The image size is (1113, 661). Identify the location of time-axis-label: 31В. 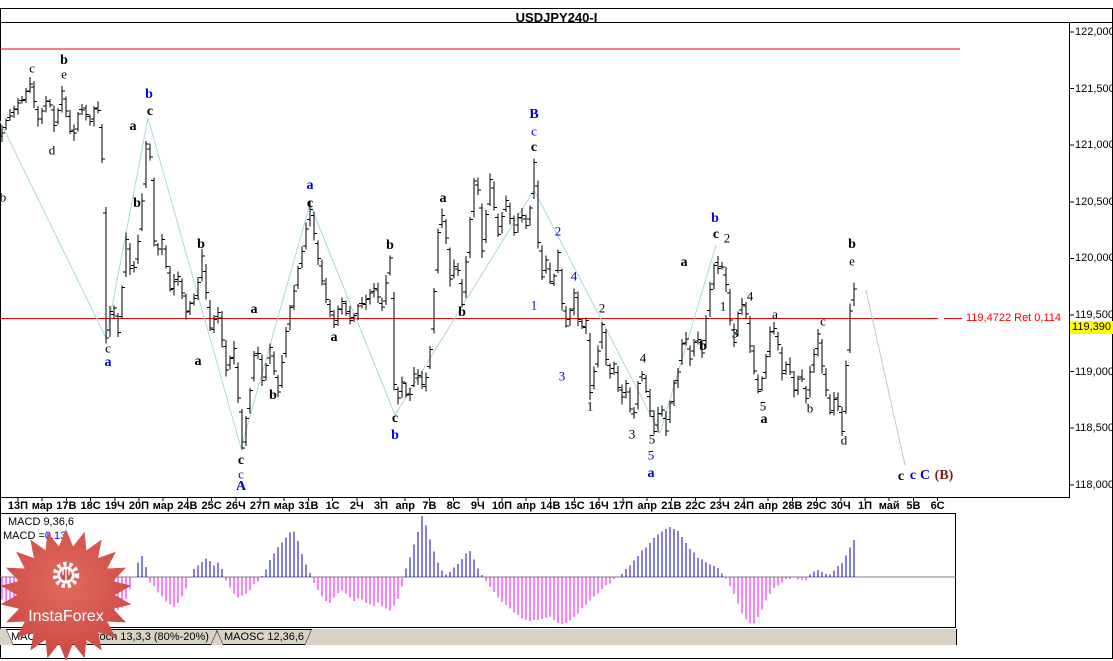
(308, 506).